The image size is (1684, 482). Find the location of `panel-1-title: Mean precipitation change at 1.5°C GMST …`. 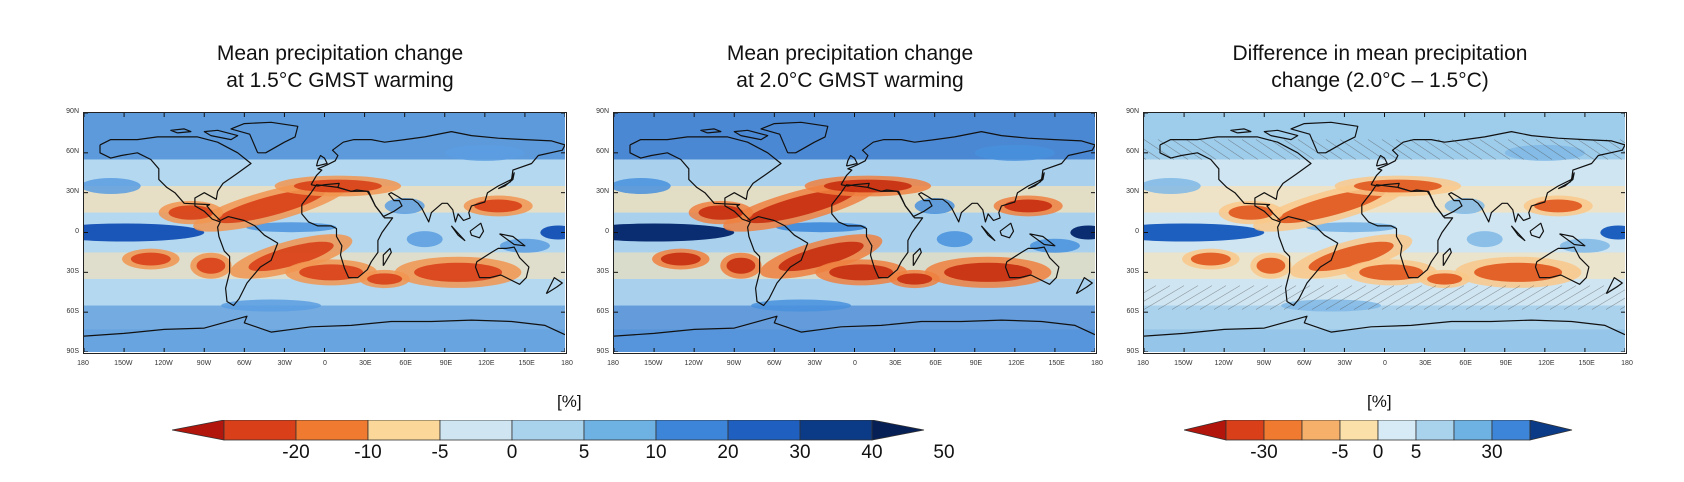

panel-1-title: Mean precipitation change at 1.5°C GMST … is located at coordinates (340, 67).